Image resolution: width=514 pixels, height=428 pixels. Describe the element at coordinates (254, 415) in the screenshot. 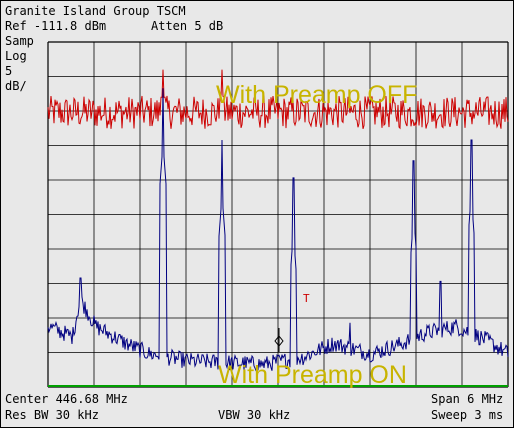

I see `video-bandwidth: VBW 30 kHz` at that location.